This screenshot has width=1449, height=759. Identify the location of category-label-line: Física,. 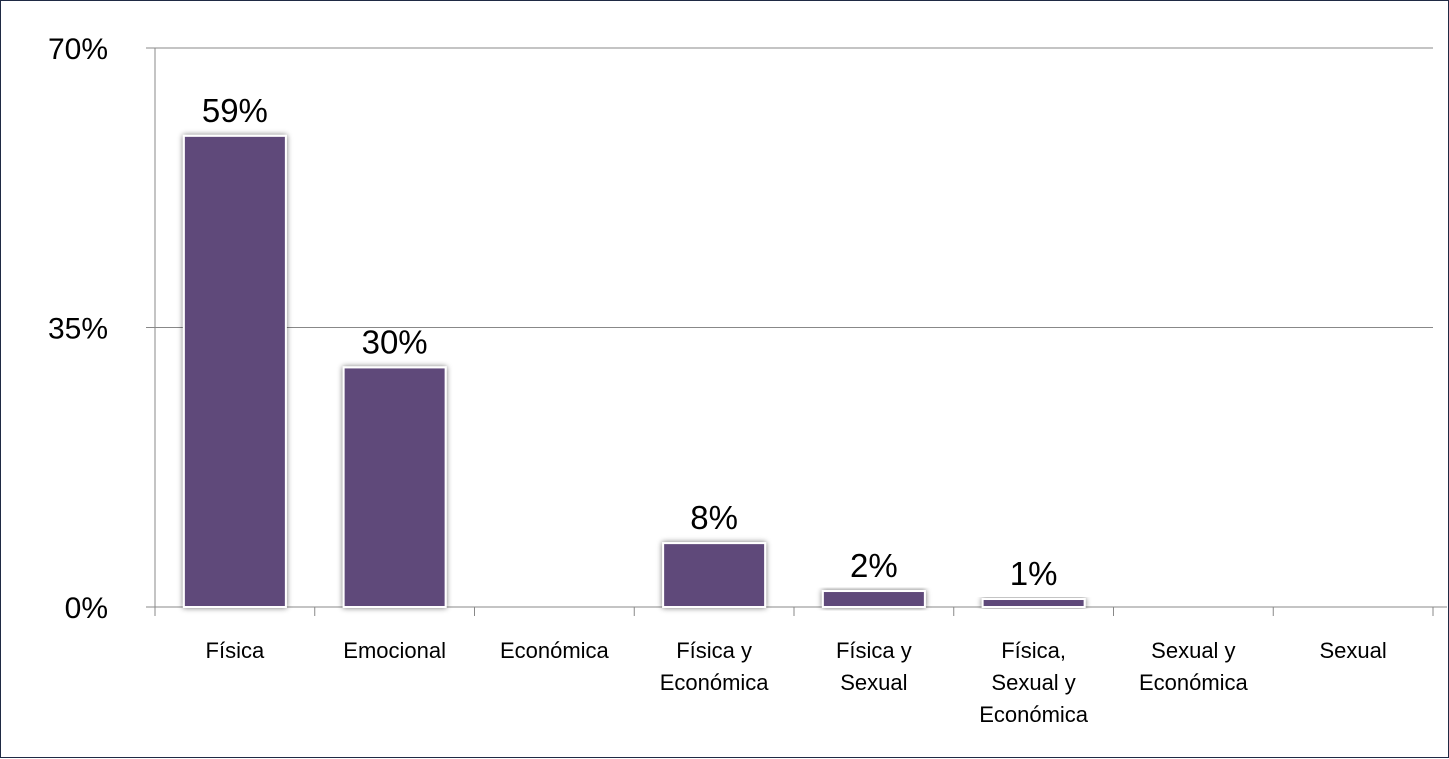
(1033, 650).